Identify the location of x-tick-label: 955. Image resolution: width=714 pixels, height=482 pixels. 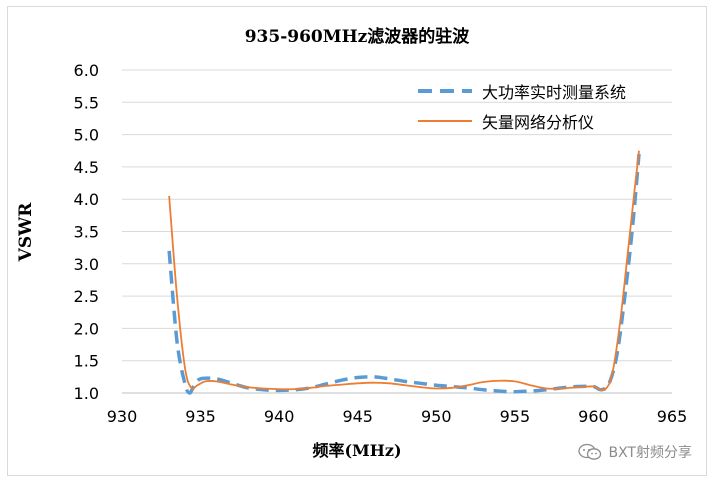
(515, 416).